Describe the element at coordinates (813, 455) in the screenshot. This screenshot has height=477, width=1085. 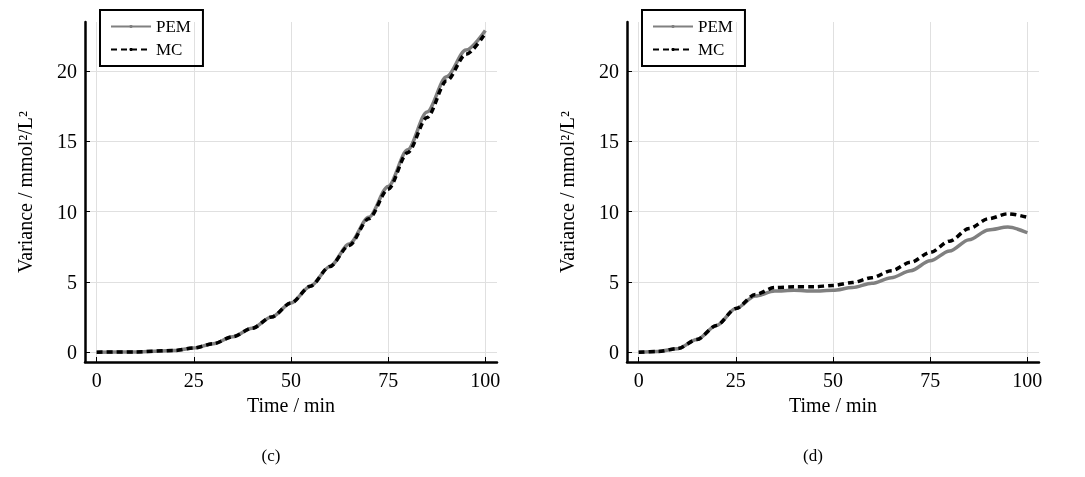
I see `text: (d)` at that location.